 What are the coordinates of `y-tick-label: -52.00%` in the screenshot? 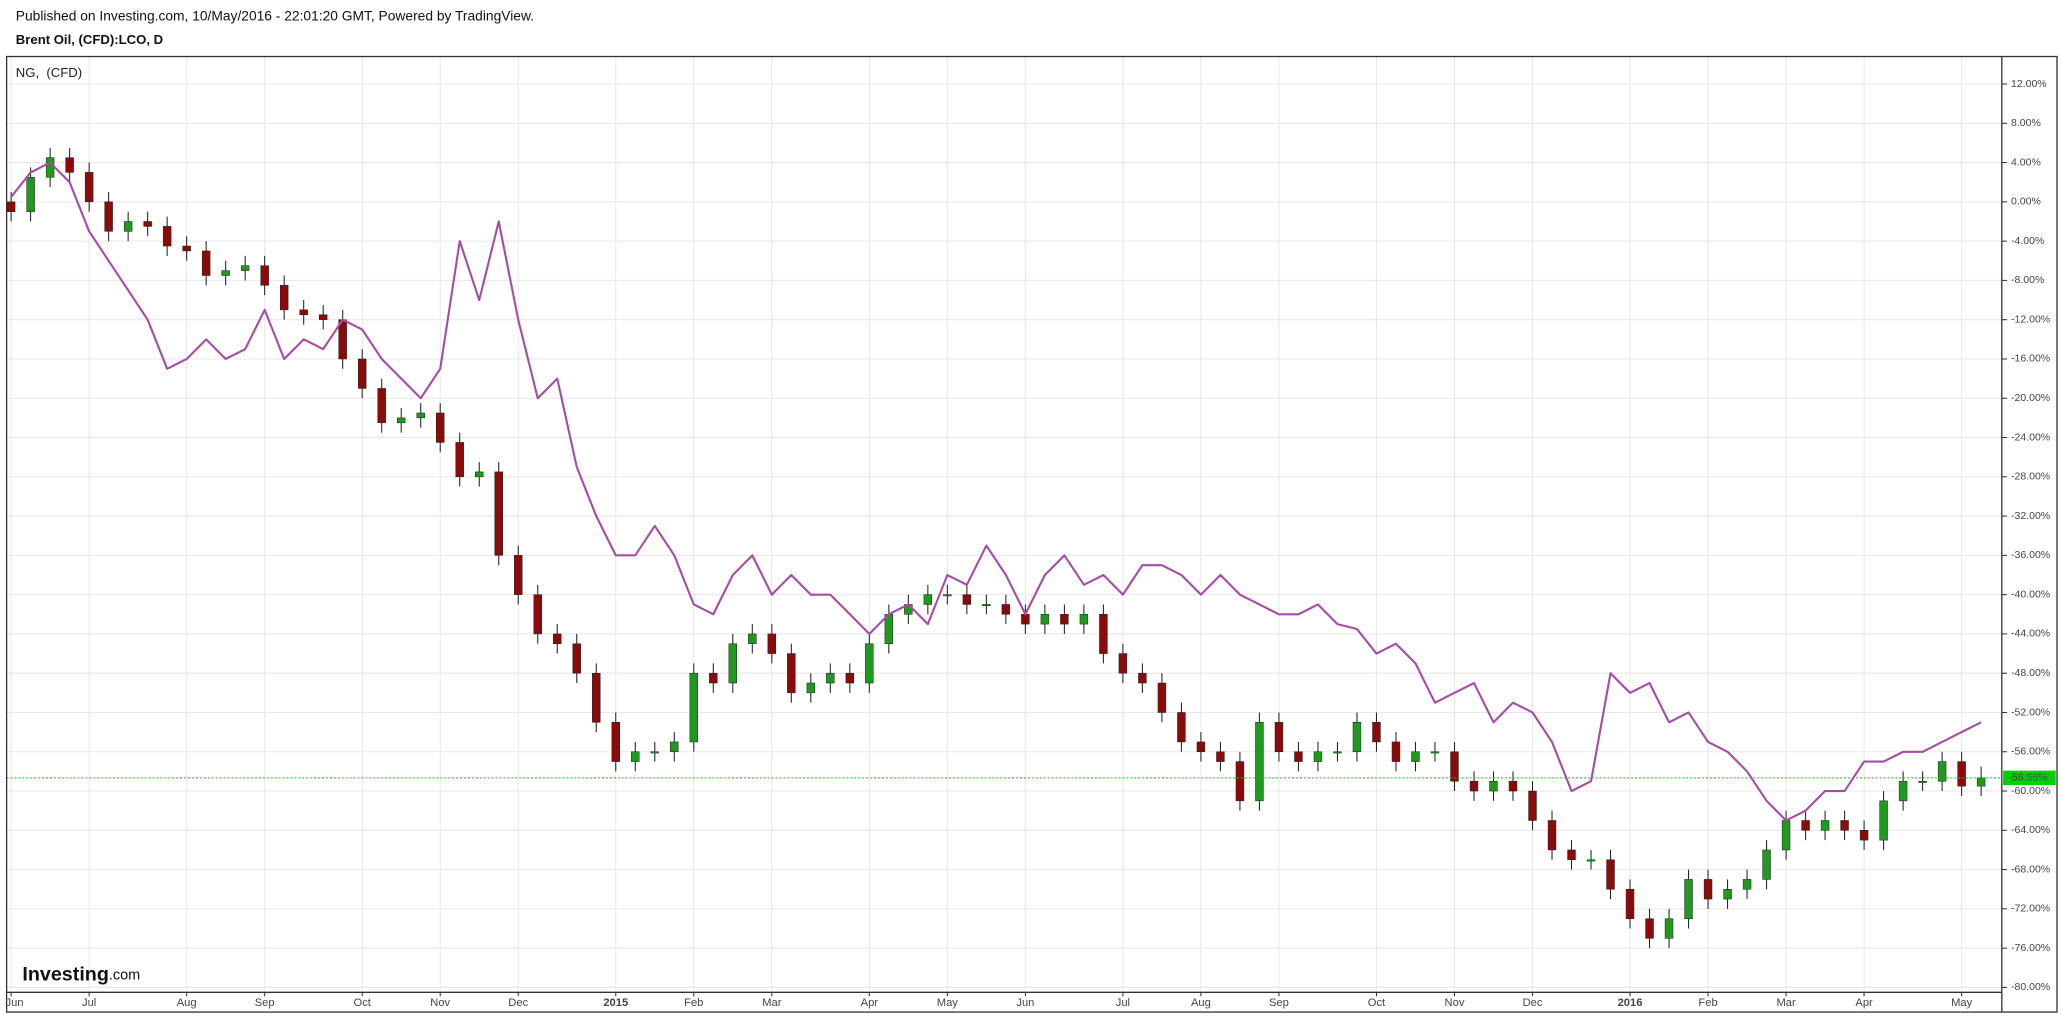 It's located at (2030, 712).